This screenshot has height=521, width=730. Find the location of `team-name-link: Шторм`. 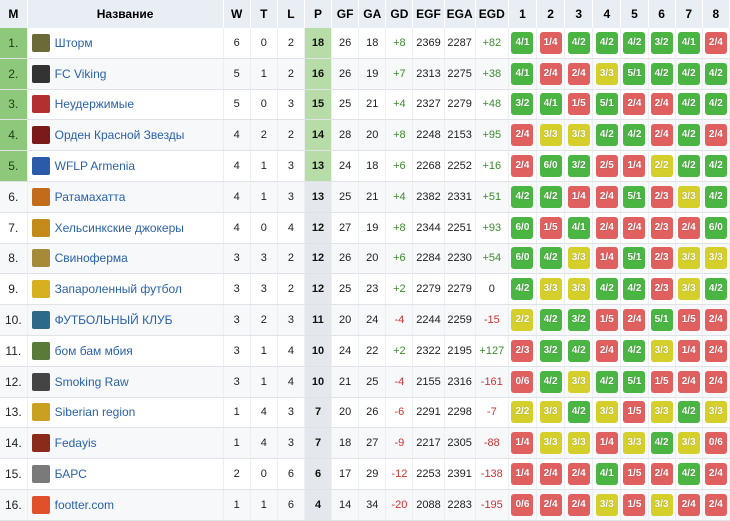

team-name-link: Шторм is located at coordinates (73, 42).